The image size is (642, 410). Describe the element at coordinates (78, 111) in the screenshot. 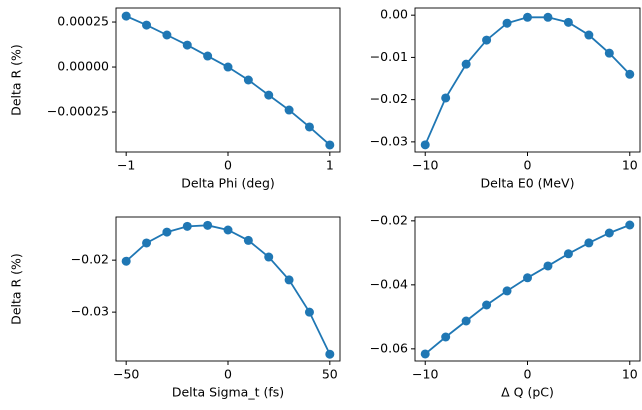

I see `y-tick-label: −0.00025` at that location.